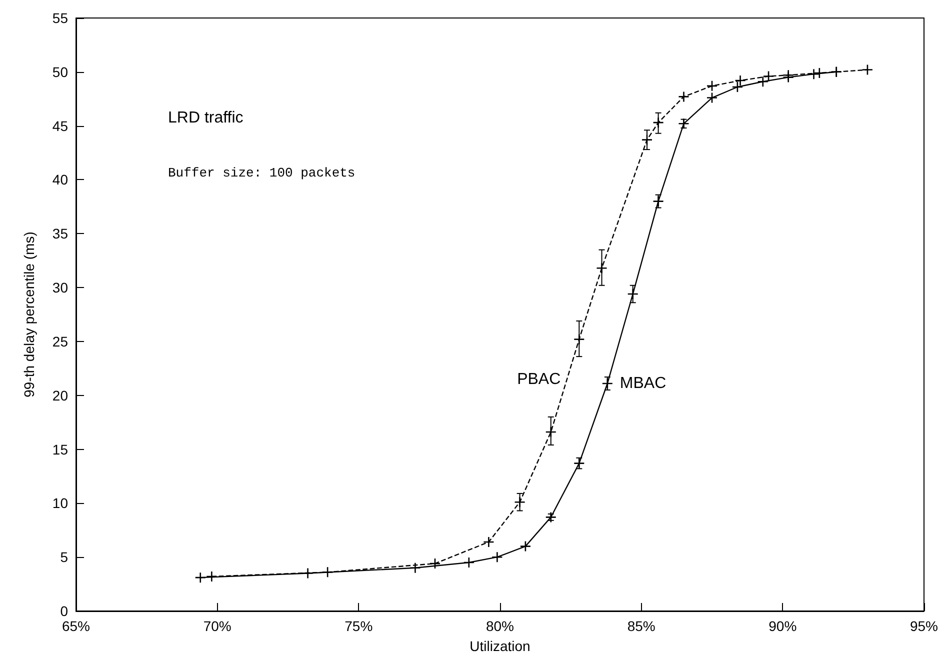  Describe the element at coordinates (76, 626) in the screenshot. I see `x-tick-label: 65%` at that location.